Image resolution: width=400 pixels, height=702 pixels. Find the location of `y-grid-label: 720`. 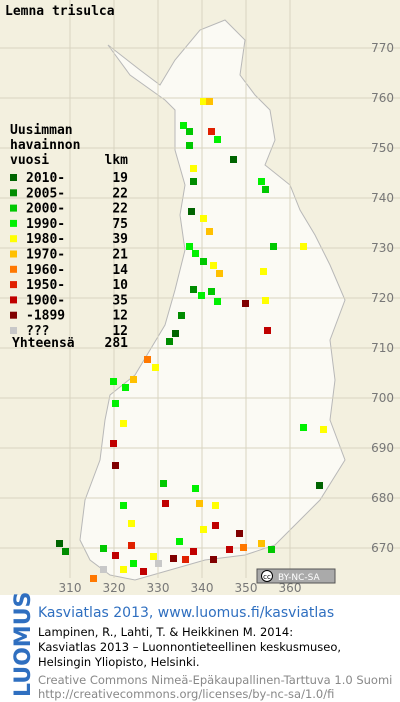

y-grid-label: 720 is located at coordinates (382, 298).